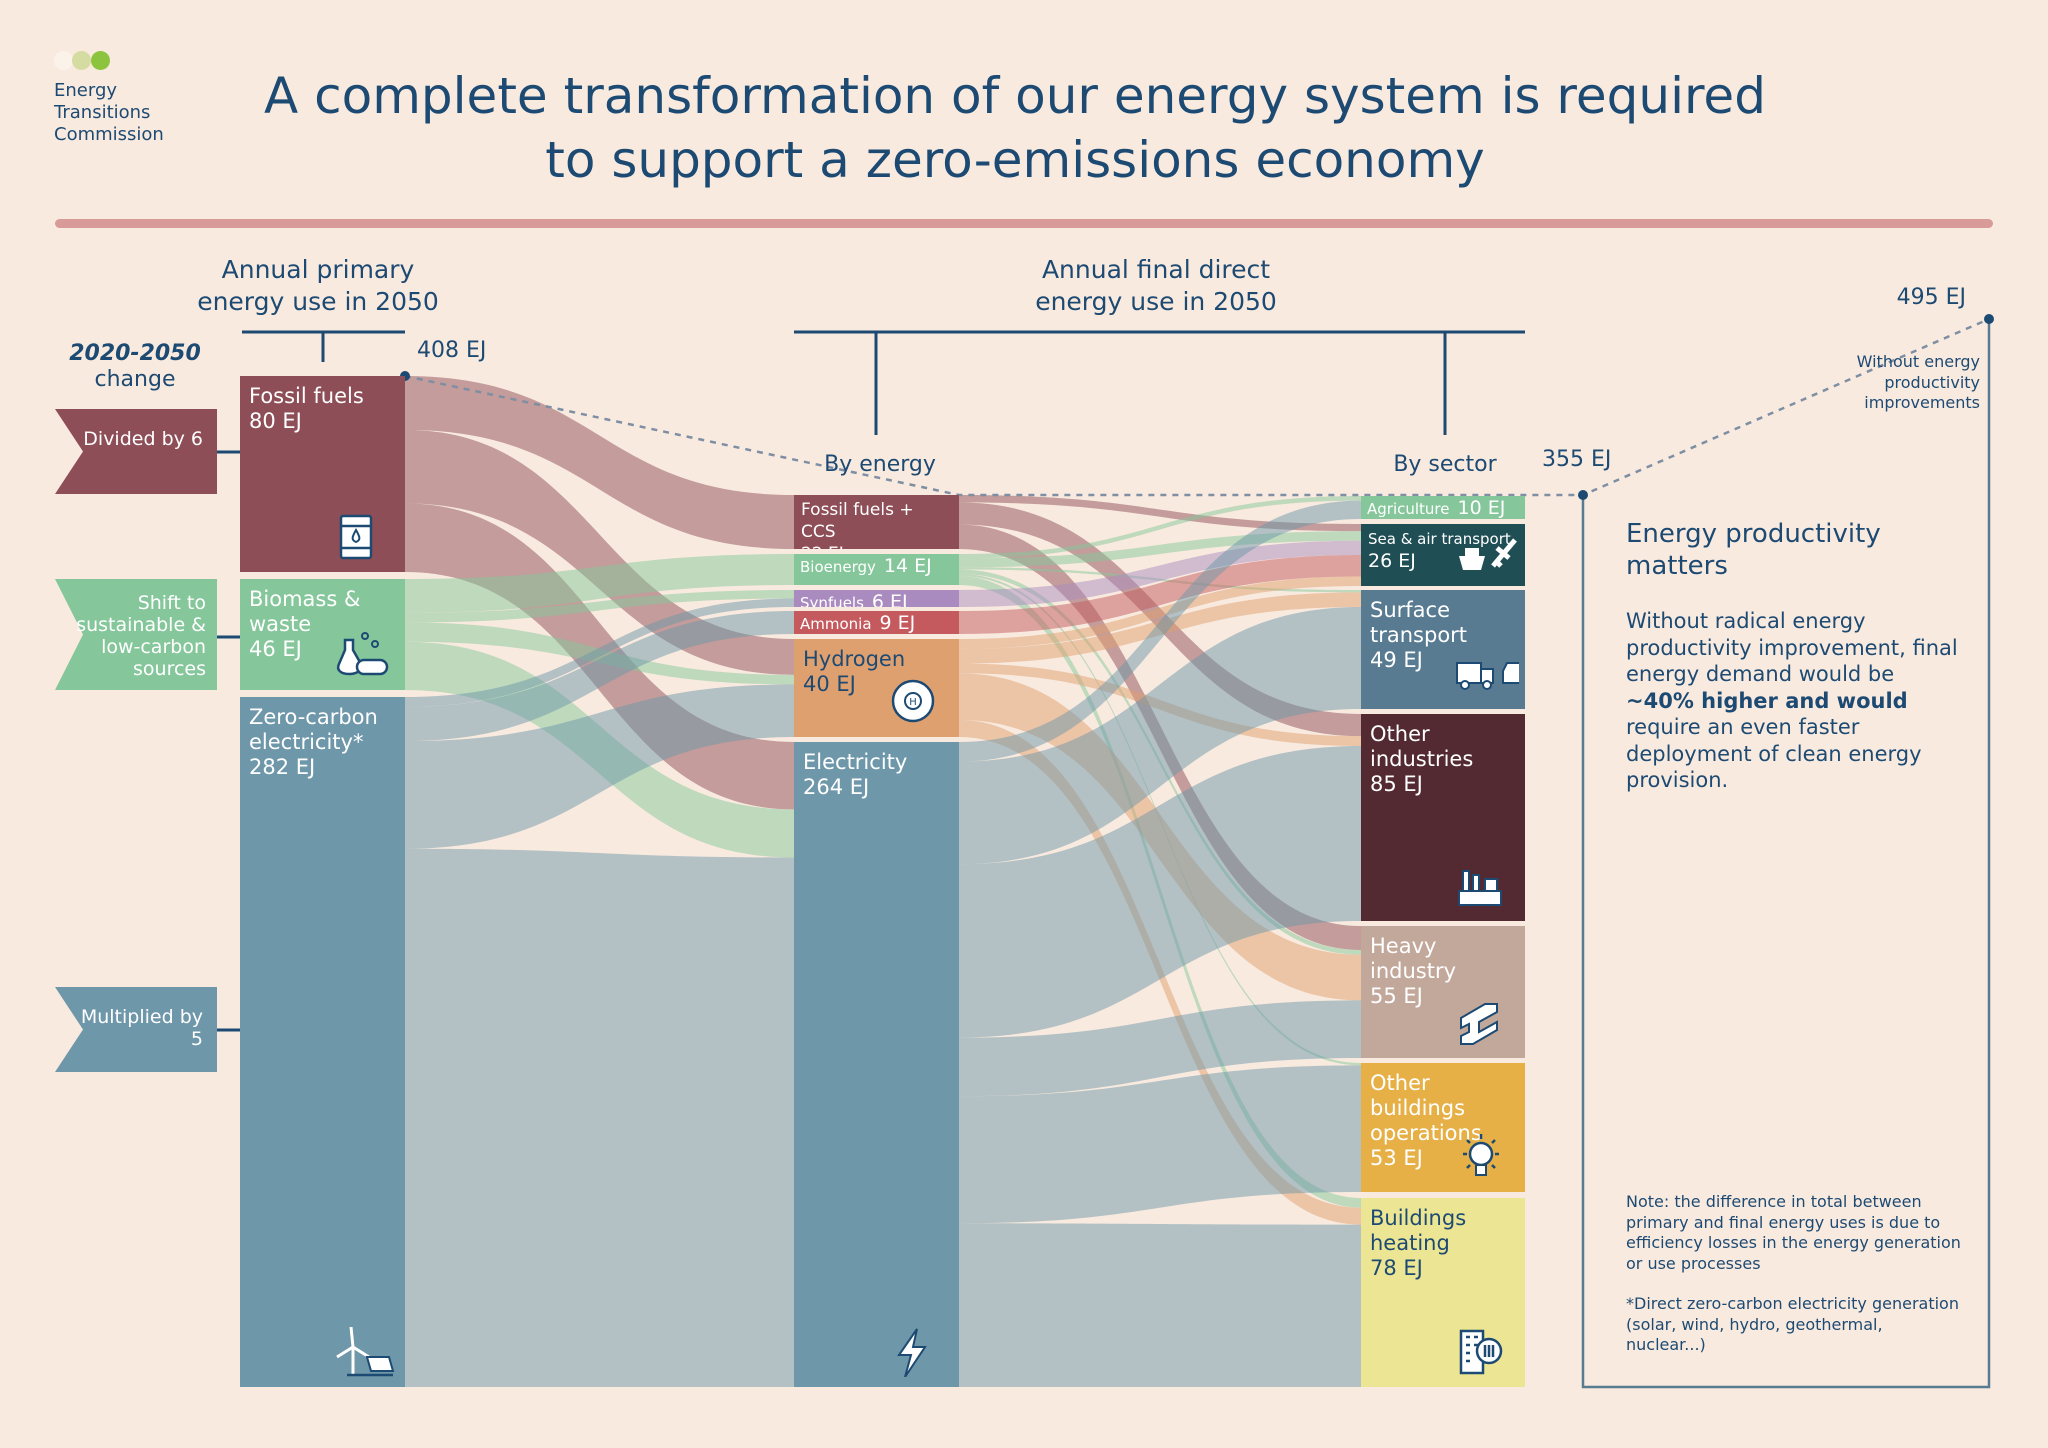  Describe the element at coordinates (1931, 297) in the screenshot. I see `without-total: 495 EJ` at that location.